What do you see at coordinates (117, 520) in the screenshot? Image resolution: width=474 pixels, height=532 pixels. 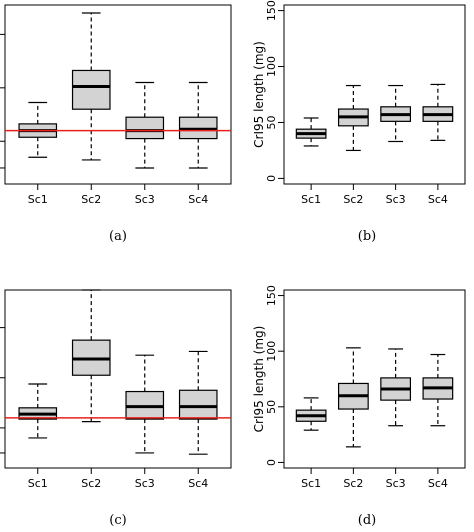 I see `panel-caption: (c)` at bounding box center [117, 520].